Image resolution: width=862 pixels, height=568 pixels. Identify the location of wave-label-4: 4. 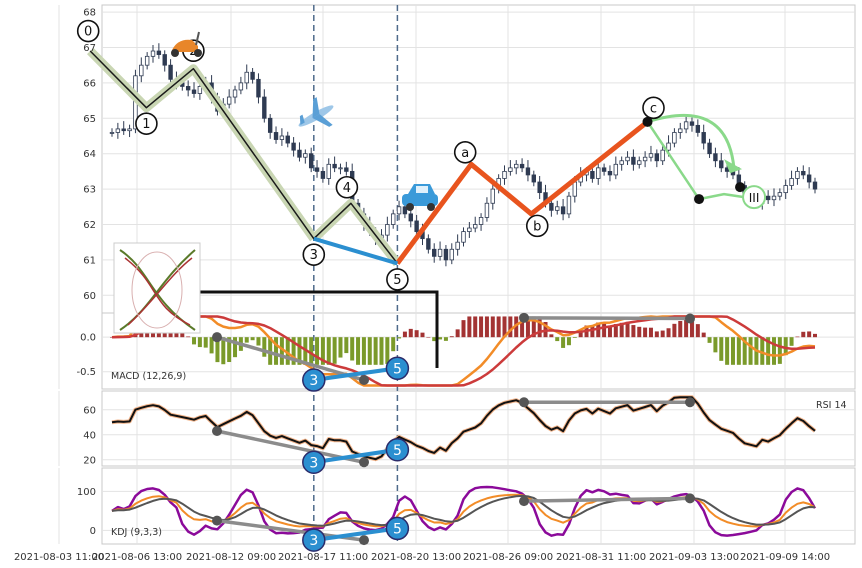
(347, 188).